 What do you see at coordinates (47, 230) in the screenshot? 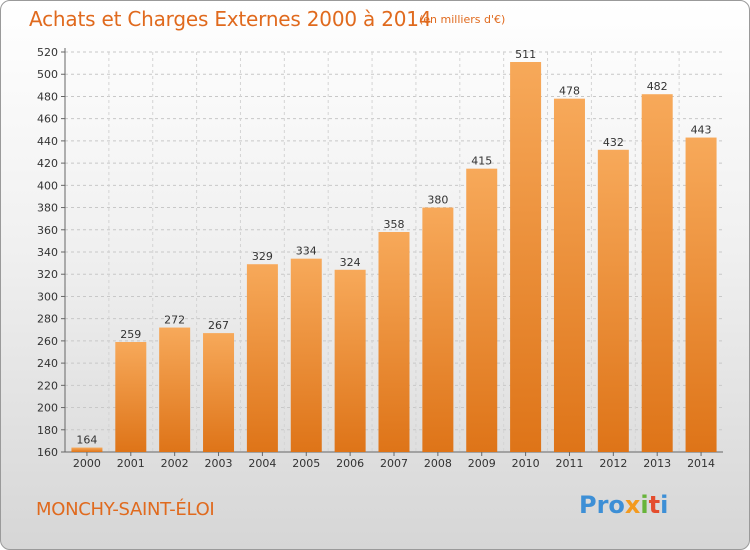
I see `y-tick-label: 360` at bounding box center [47, 230].